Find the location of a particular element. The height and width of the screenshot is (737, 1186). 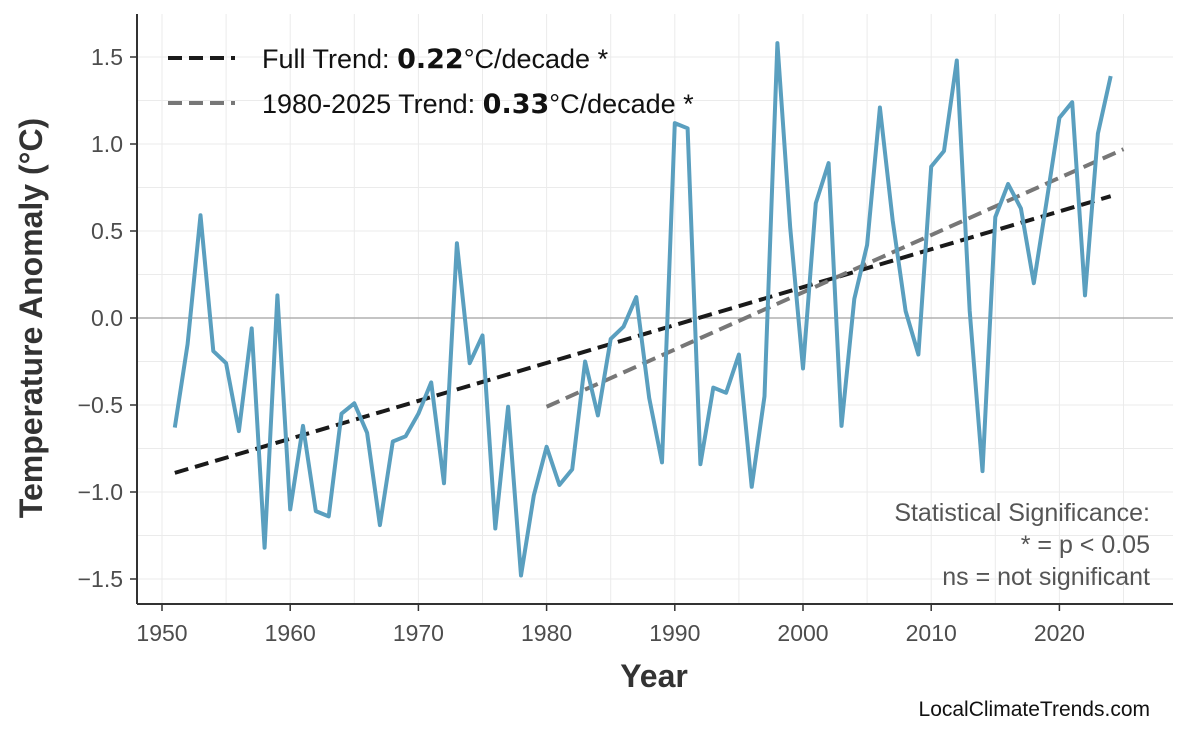

x-tick-label: 1960 is located at coordinates (290, 633).